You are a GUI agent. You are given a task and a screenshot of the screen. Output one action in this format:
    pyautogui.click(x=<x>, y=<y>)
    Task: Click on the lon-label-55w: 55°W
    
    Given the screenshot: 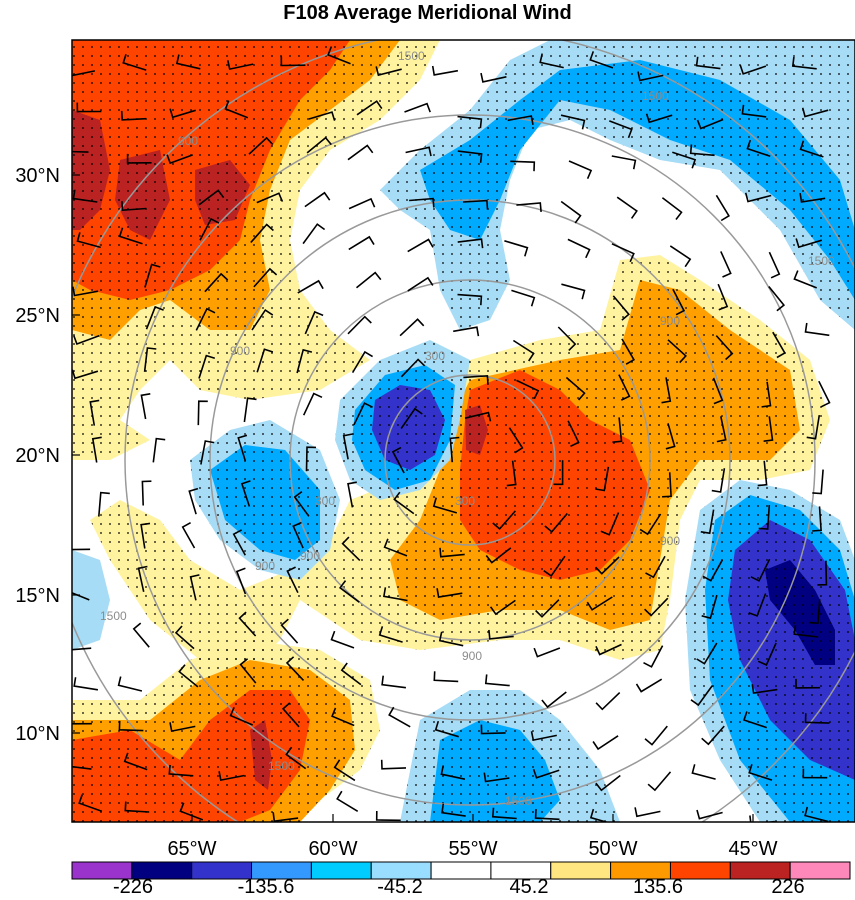 What is the action you would take?
    pyautogui.click(x=472, y=849)
    